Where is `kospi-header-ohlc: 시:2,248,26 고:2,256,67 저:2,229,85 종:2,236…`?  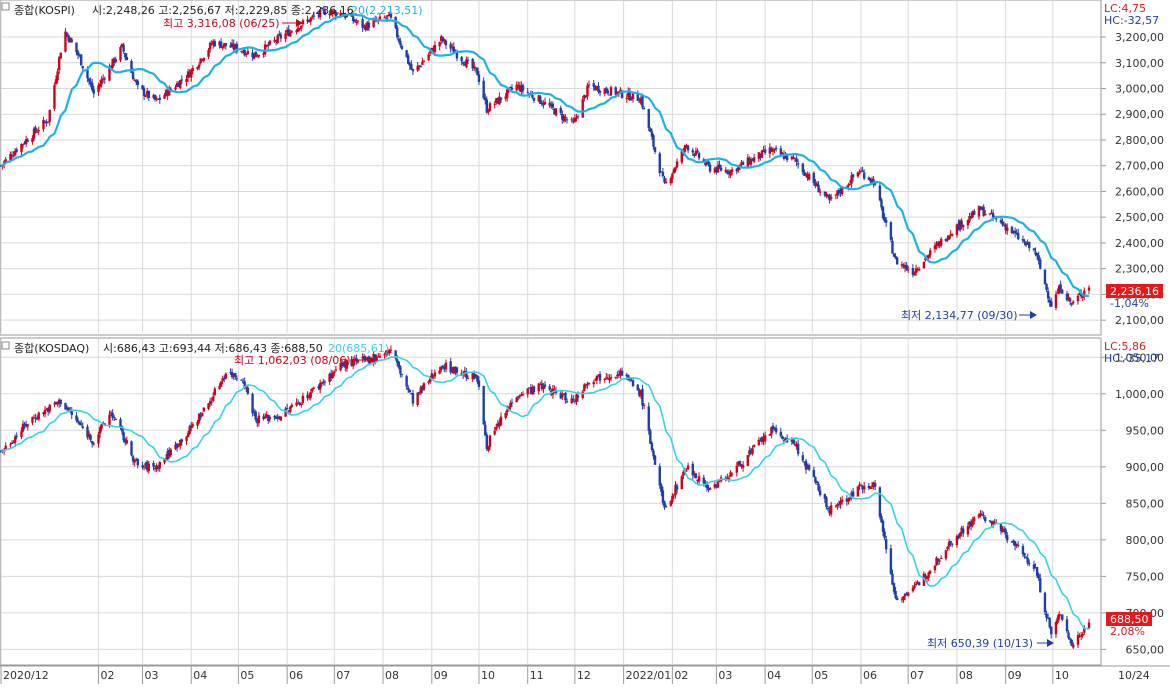
kospi-header-ohlc: 시:2,248,26 고:2,256,67 저:2,229,85 종:2,236… is located at coordinates (223, 10).